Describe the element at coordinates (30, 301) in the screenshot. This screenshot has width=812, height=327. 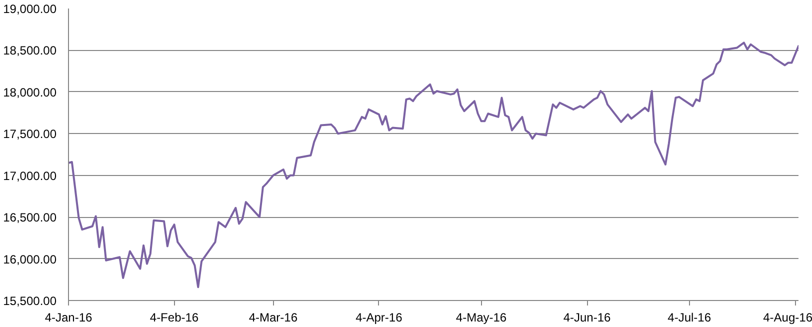
I see `y-tick-label: 15,500.00` at that location.